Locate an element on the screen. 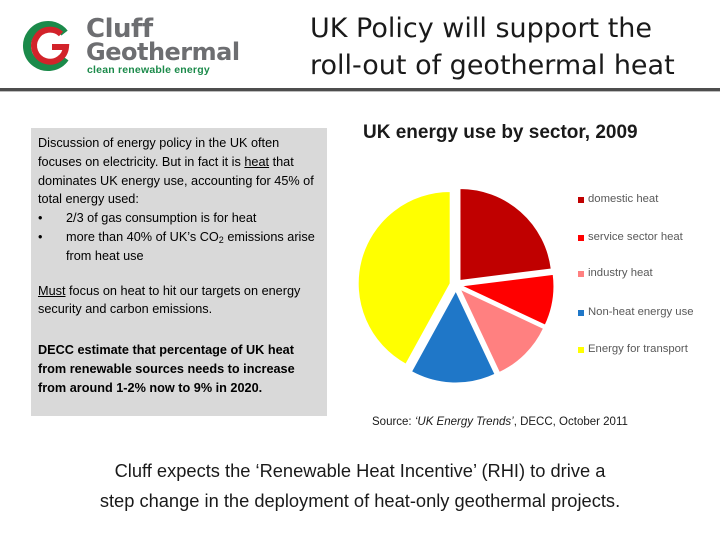  legend-label: Energy for transport is located at coordinates (638, 349).